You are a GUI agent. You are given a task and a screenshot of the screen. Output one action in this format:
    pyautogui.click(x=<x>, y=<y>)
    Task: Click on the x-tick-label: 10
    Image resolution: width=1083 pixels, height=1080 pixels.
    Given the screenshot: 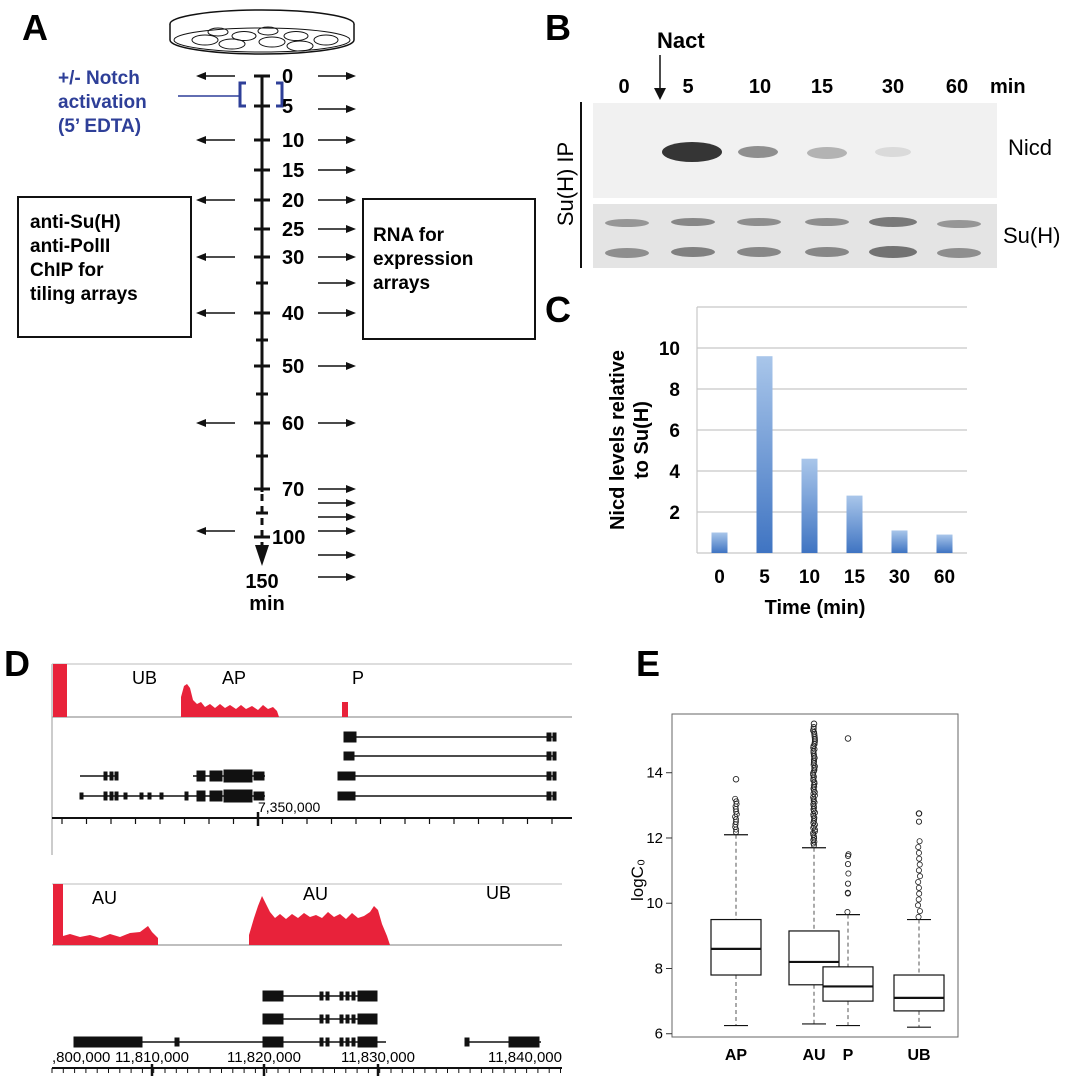 What is the action you would take?
    pyautogui.click(x=809, y=577)
    